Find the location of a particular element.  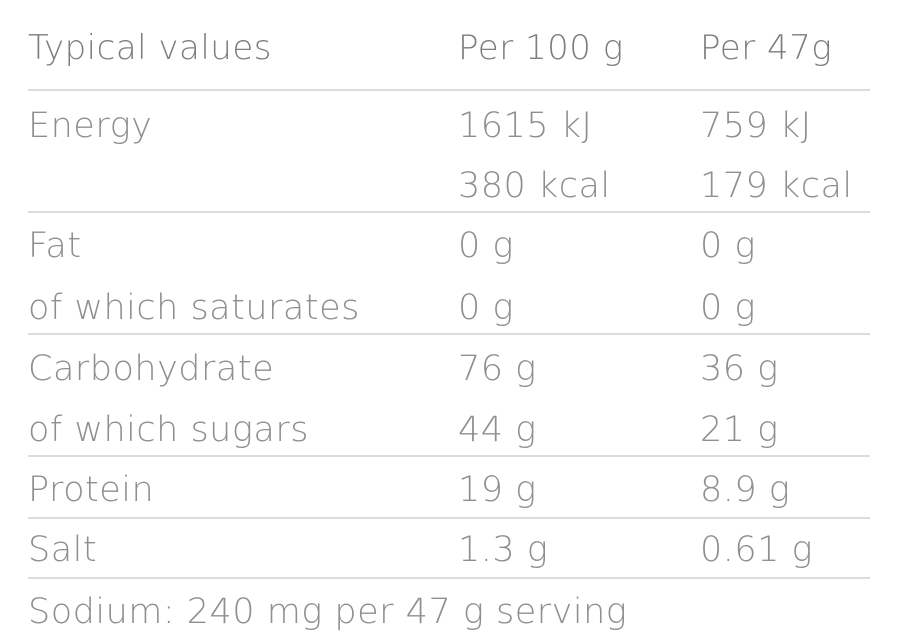

table-row: Fat 0 g 0 g is located at coordinates (449, 246).